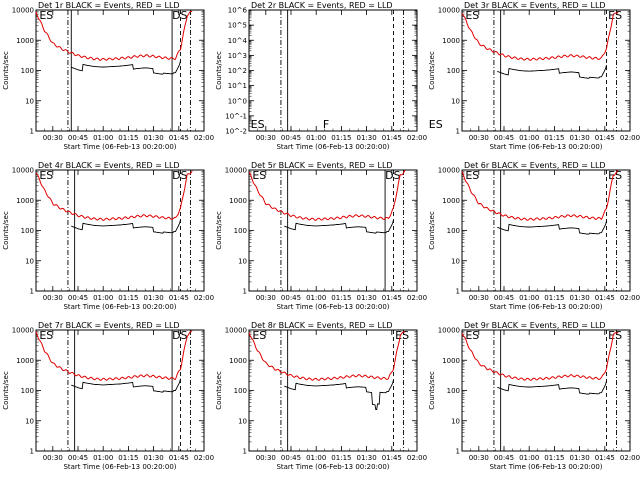 The width and height of the screenshot is (640, 480). What do you see at coordinates (237, 86) in the screenshot?
I see `y-tick-label: 10^1` at bounding box center [237, 86].